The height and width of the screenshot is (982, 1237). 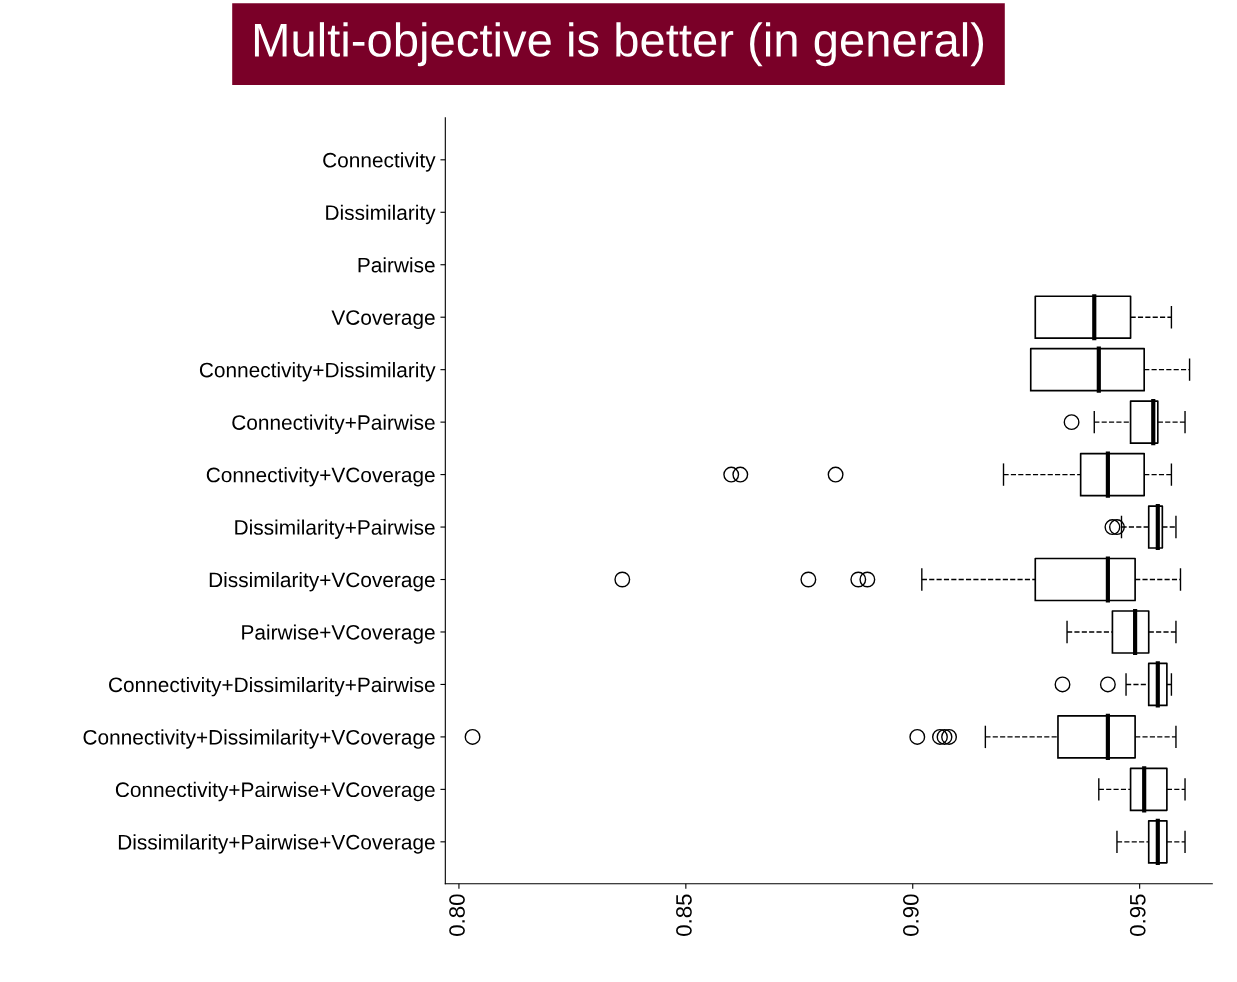 What do you see at coordinates (910, 915) in the screenshot?
I see `x-tick-label: 0.90` at bounding box center [910, 915].